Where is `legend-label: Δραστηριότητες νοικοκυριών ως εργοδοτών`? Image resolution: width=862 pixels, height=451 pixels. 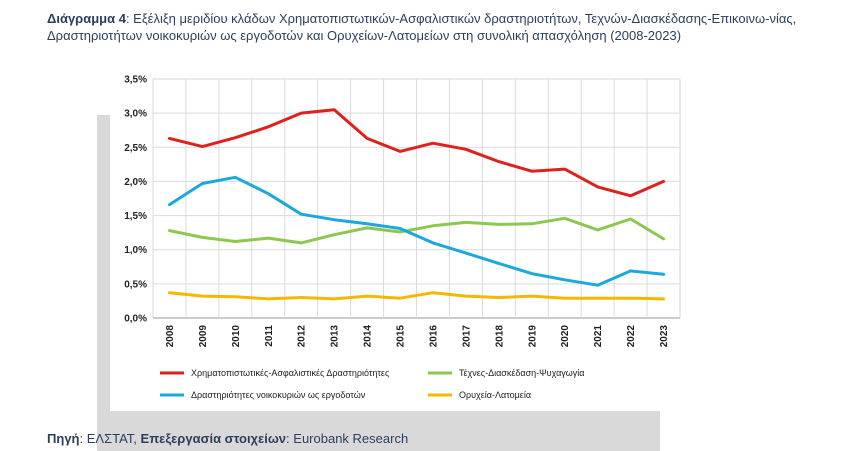
legend-label: Δραστηριότητες νοικοκυριών ως εργοδοτών is located at coordinates (278, 395).